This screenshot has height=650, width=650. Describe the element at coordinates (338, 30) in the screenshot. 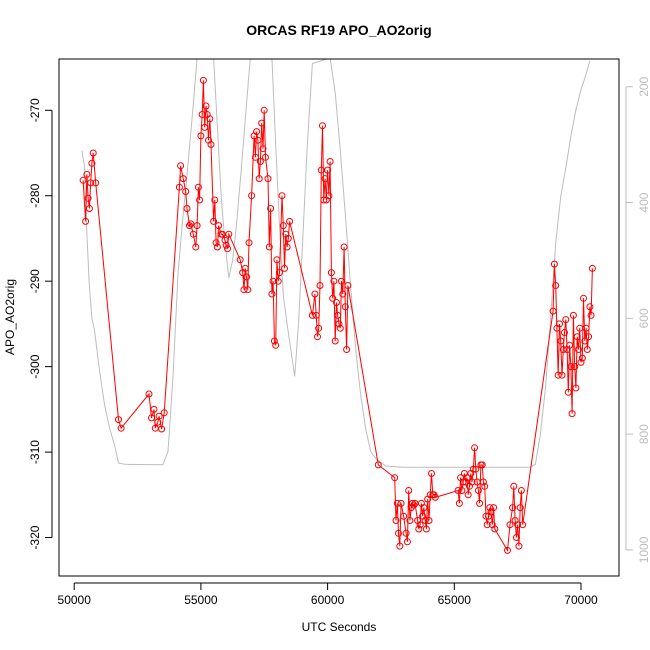

I see `chart-title: ORCAS RF19 APO_AO2orig` at that location.